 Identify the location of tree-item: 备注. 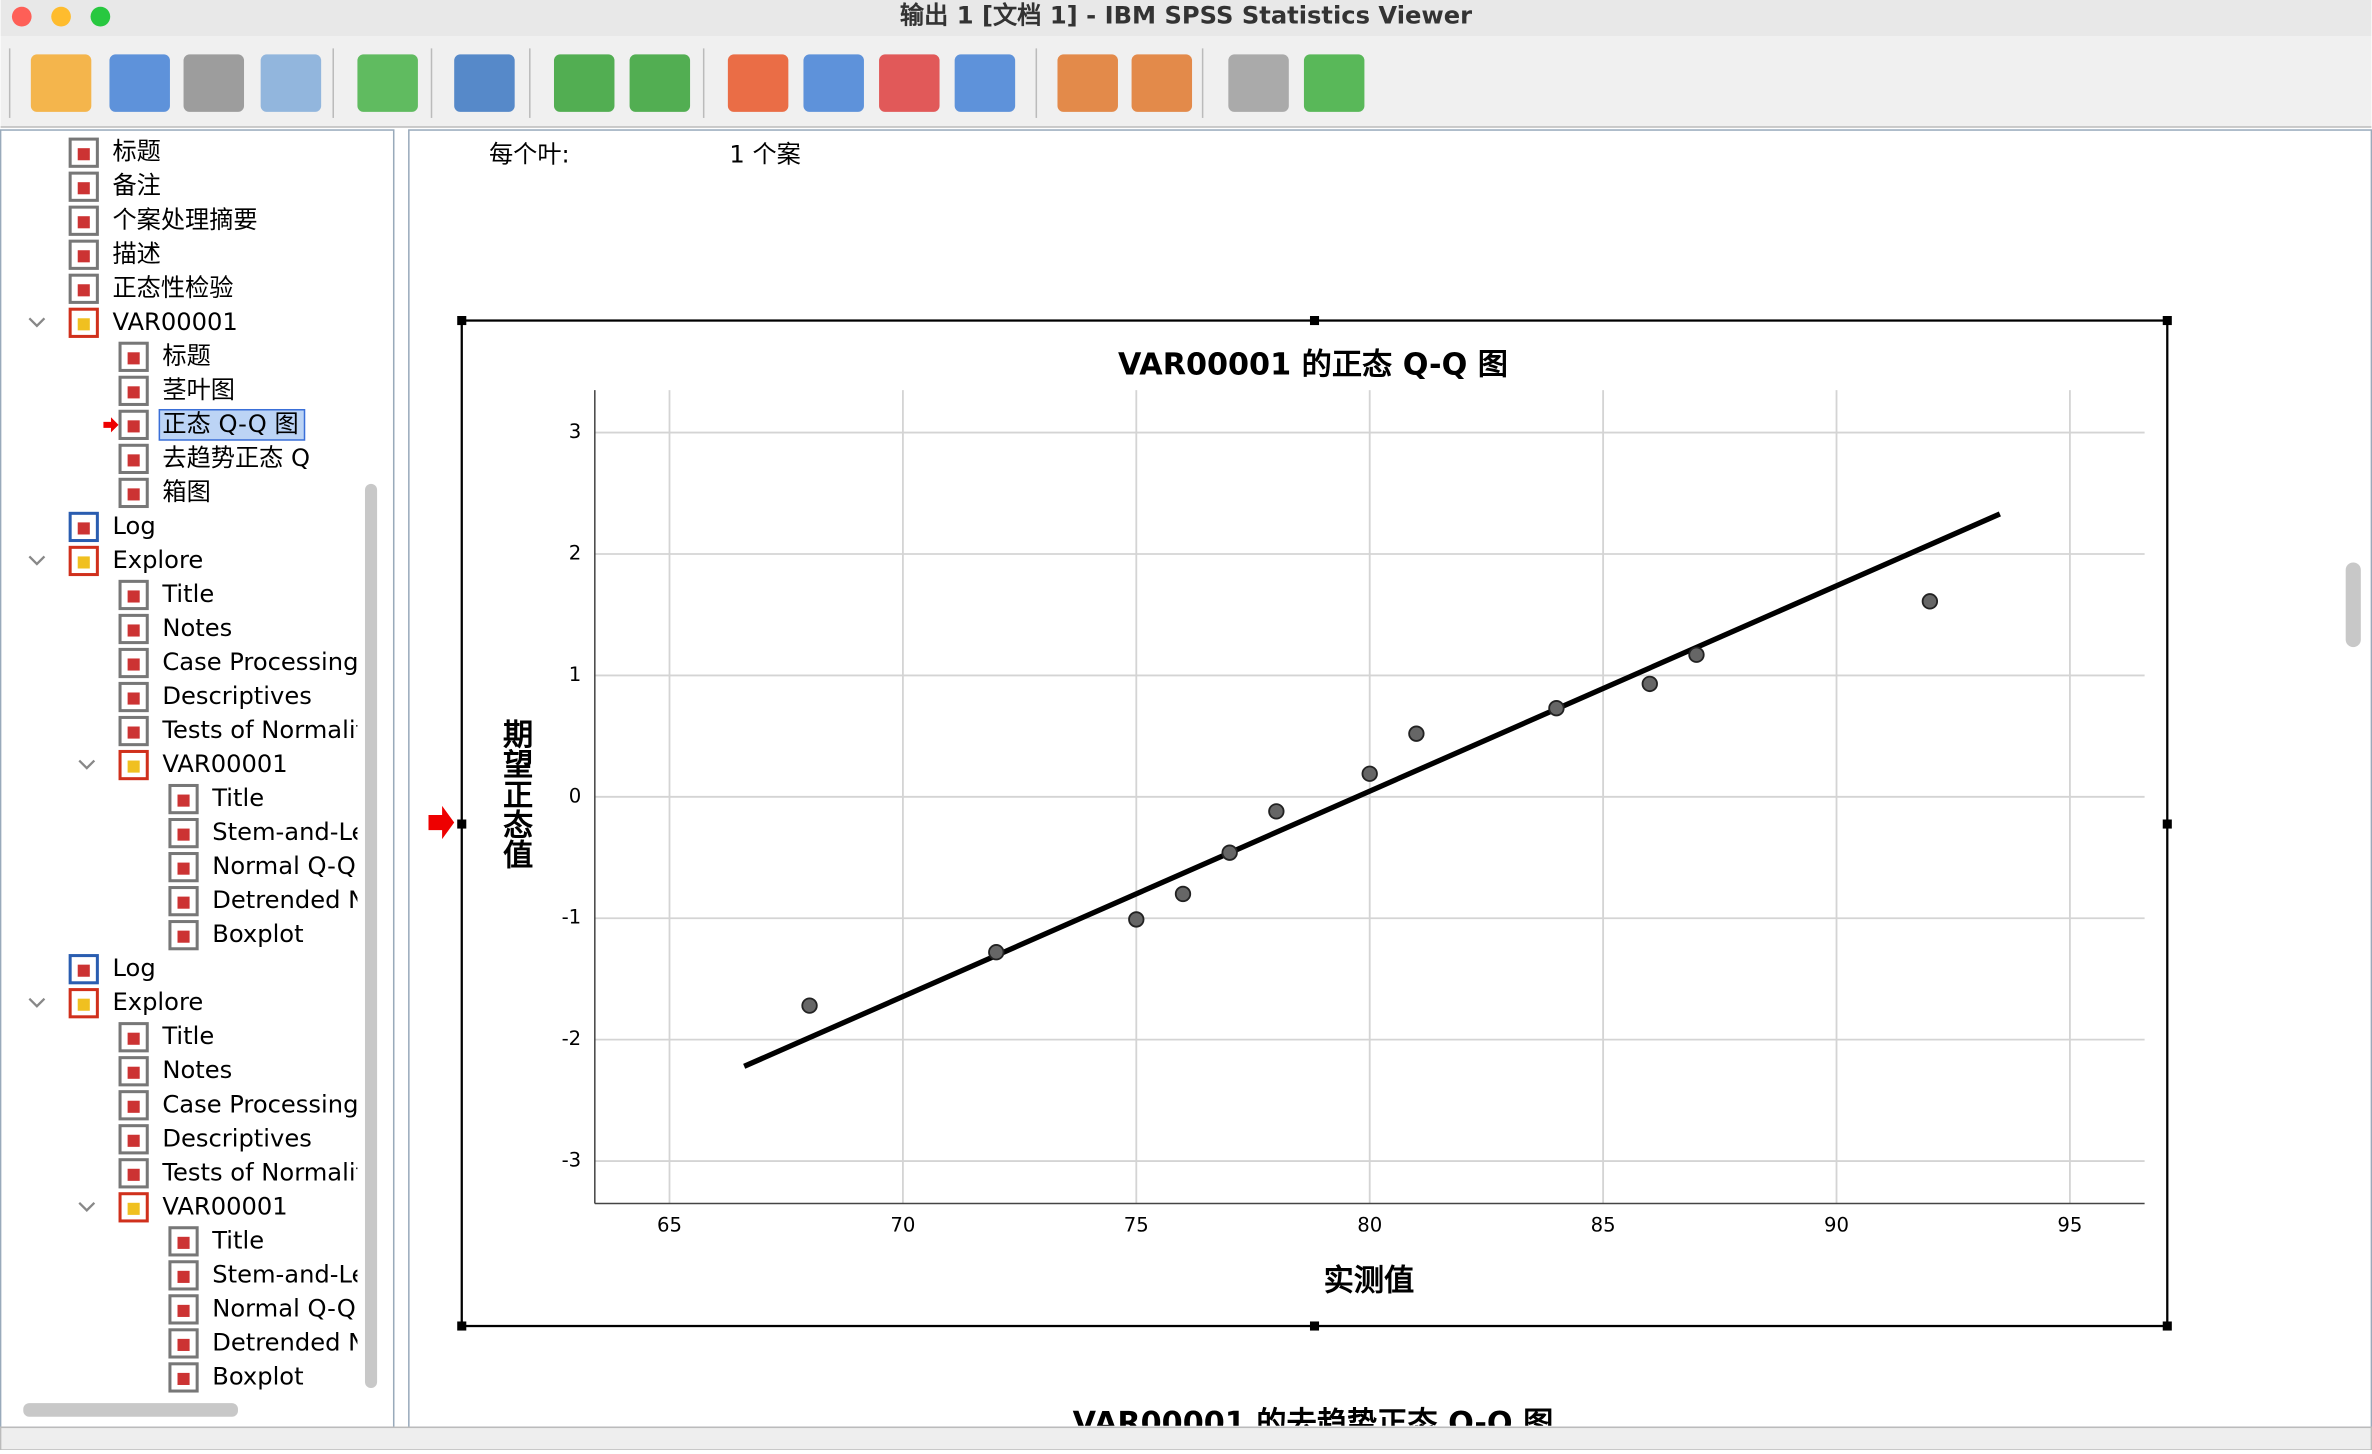
(136, 186).